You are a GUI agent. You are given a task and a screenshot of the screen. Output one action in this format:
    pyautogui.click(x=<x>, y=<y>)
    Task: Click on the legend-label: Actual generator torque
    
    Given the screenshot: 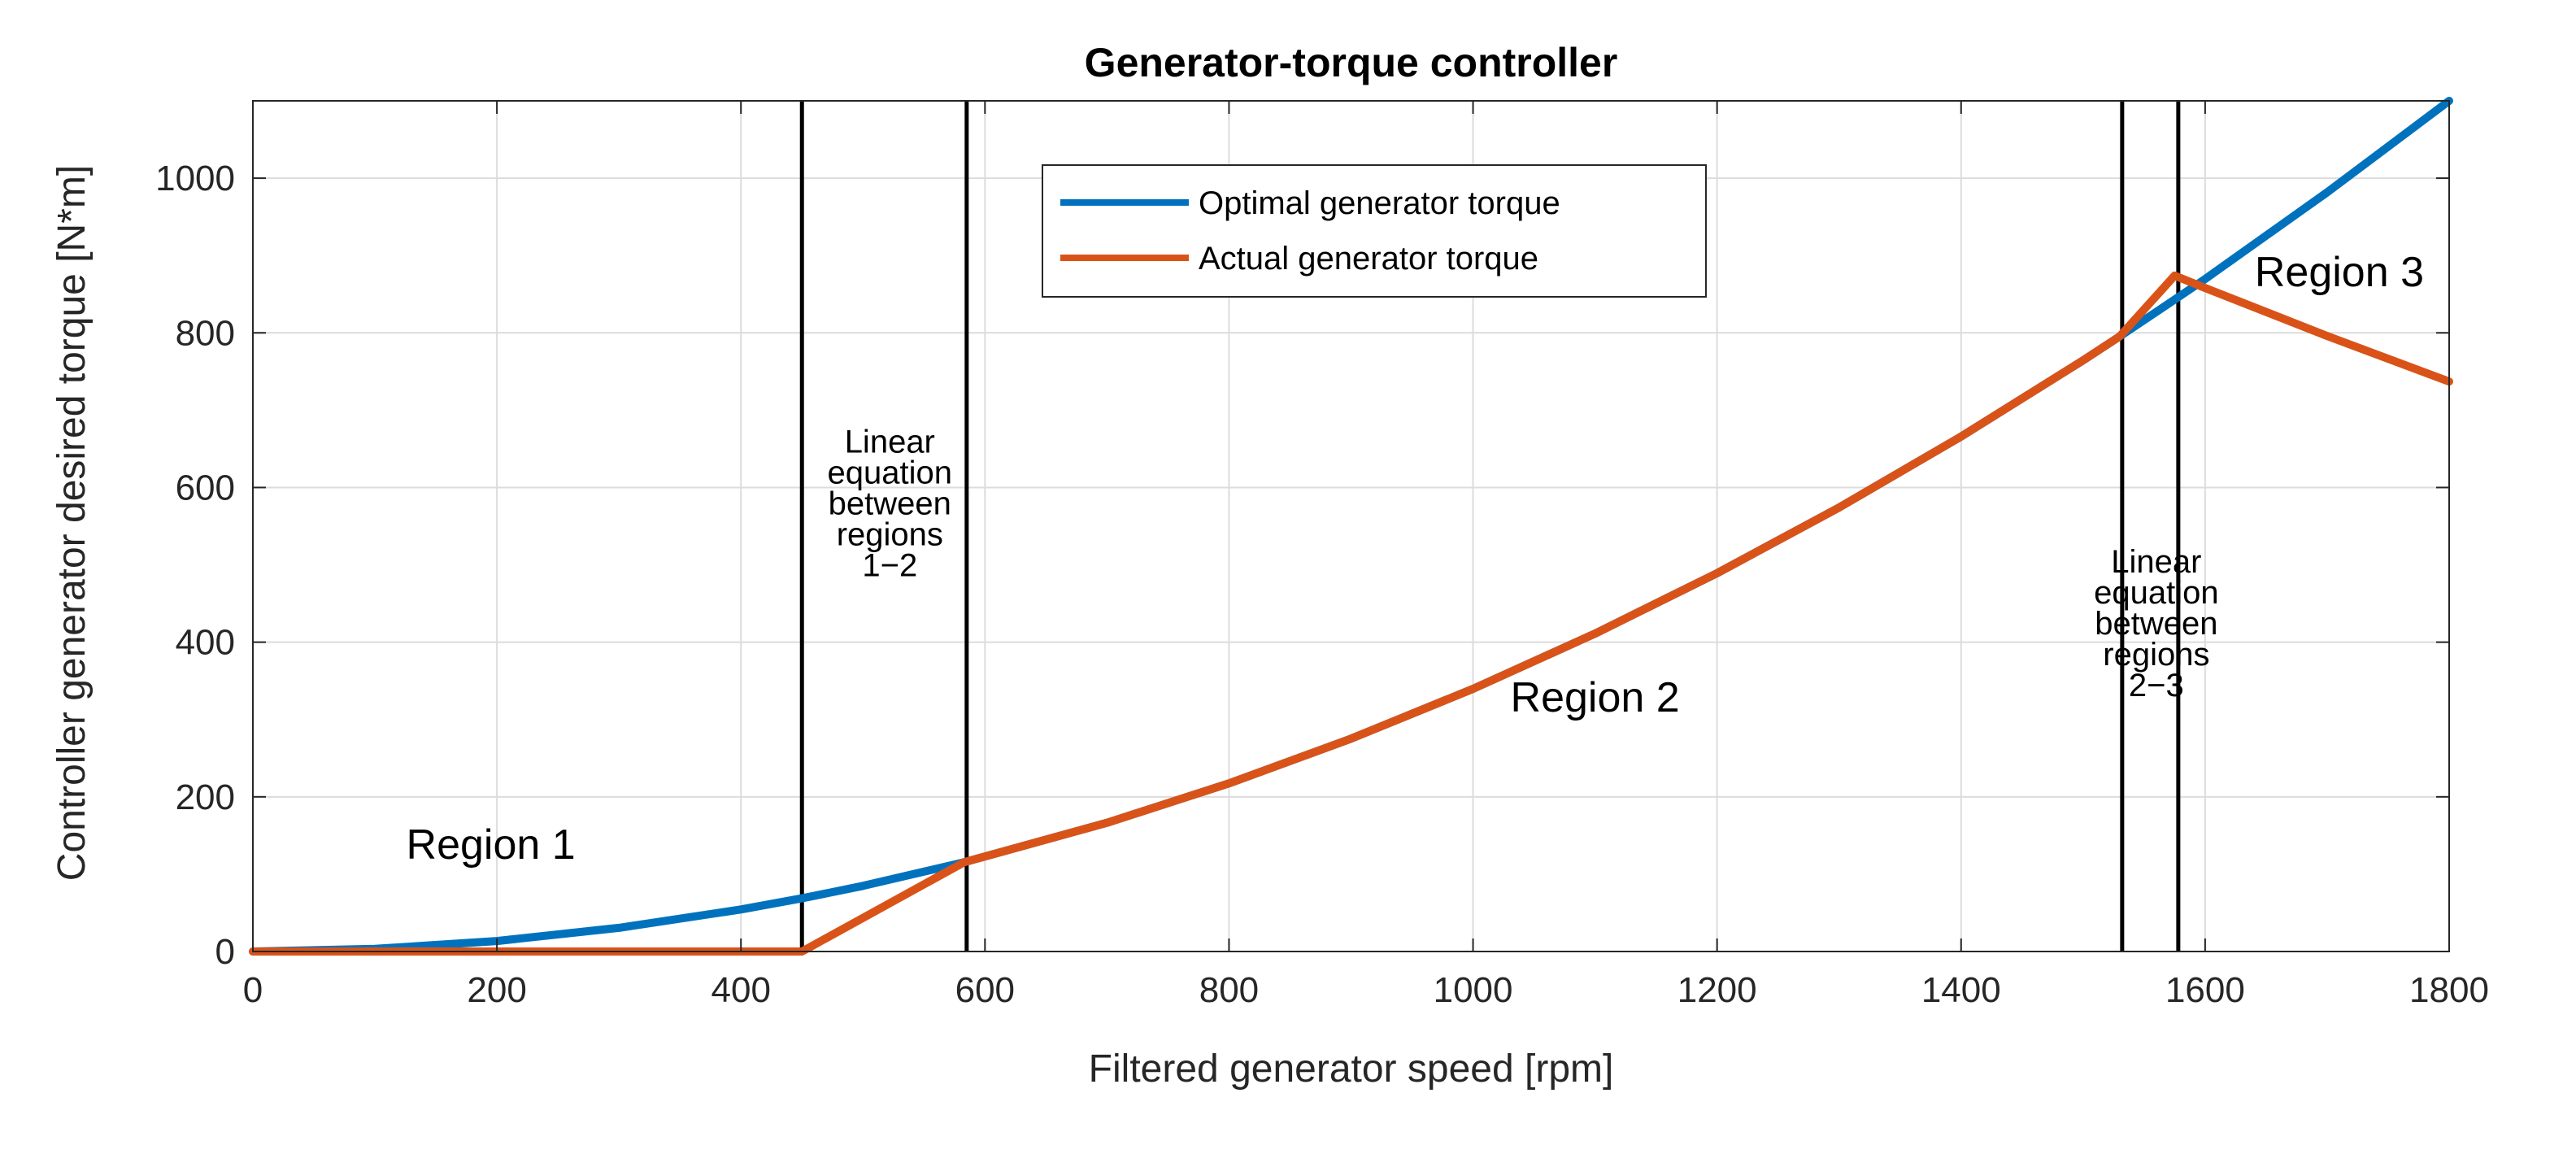 What is the action you would take?
    pyautogui.click(x=1369, y=259)
    